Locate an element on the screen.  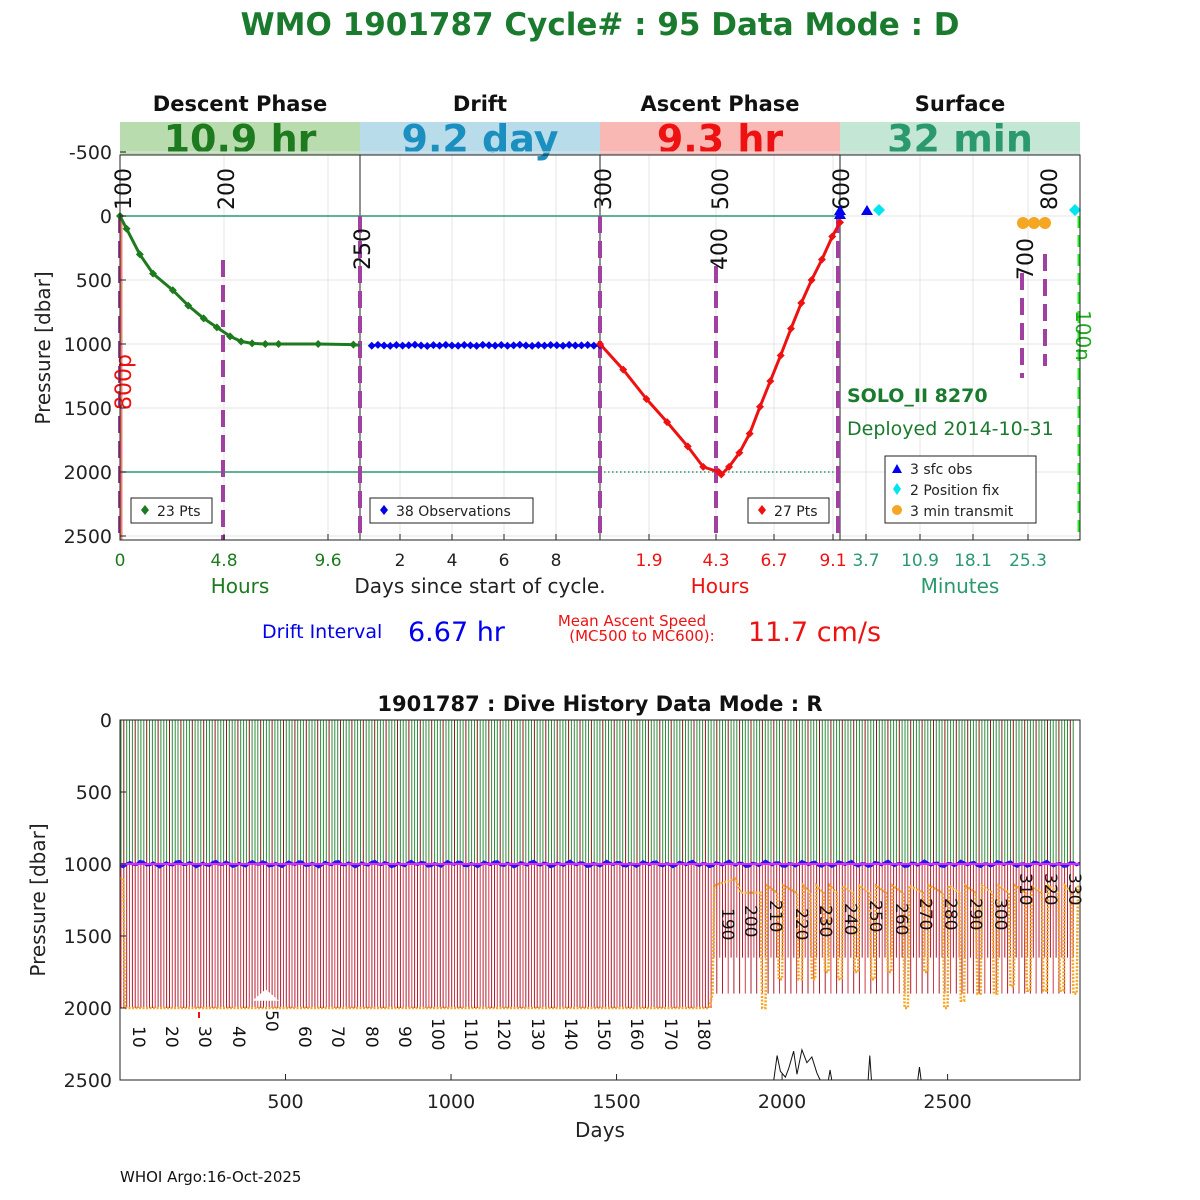
cycle-label: 320 is located at coordinates (1050, 889).